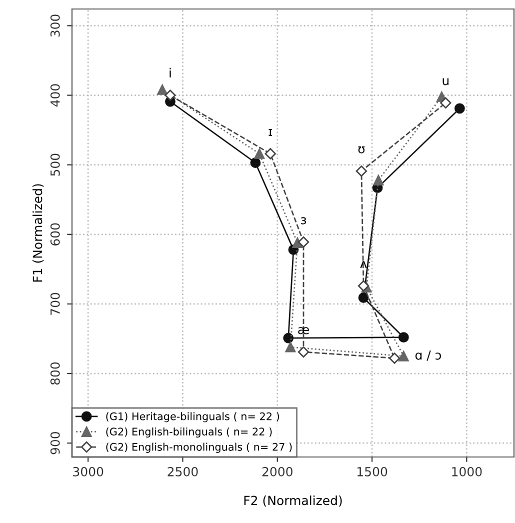 The image size is (515, 523). I want to click on legend-label: (G1) Heritage-bilinguals ( n= 22 ), so click(193, 417).